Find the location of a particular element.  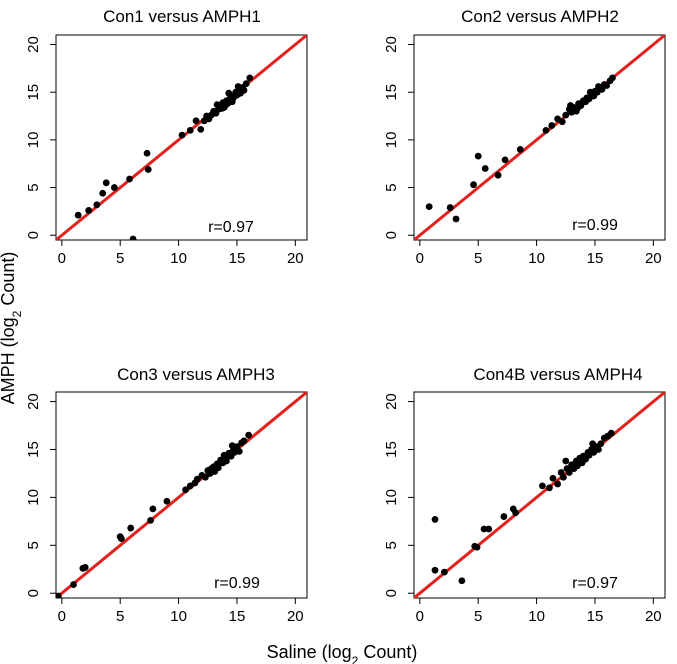

panel-1-points is located at coordinates (164, 157).